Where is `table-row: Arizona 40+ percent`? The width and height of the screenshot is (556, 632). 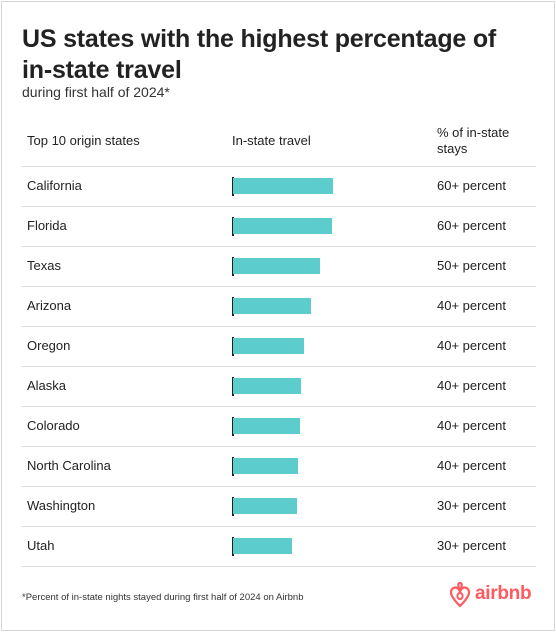
table-row: Arizona 40+ percent is located at coordinates (279, 306).